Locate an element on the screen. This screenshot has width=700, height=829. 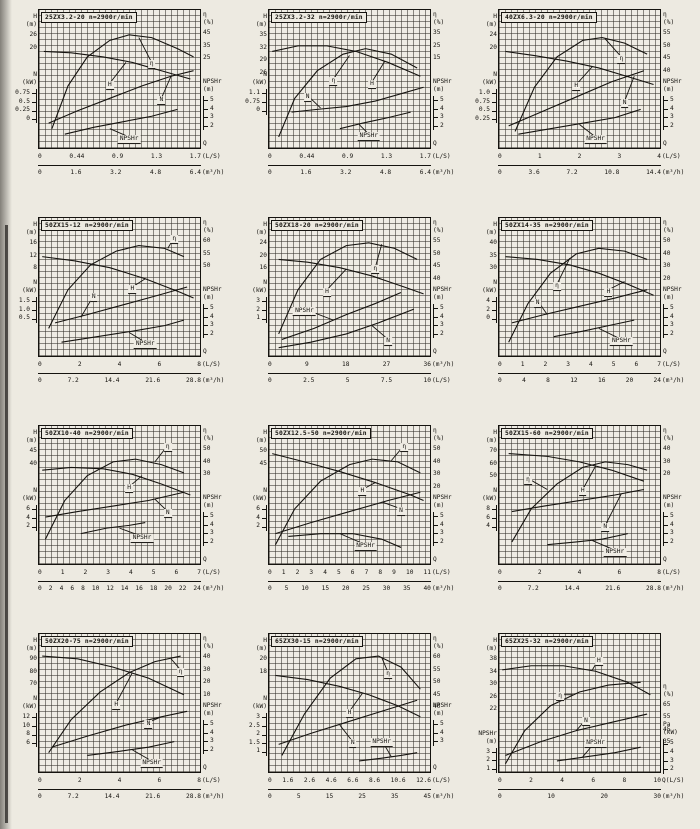
axis-label: η is located at coordinates (435, 222).